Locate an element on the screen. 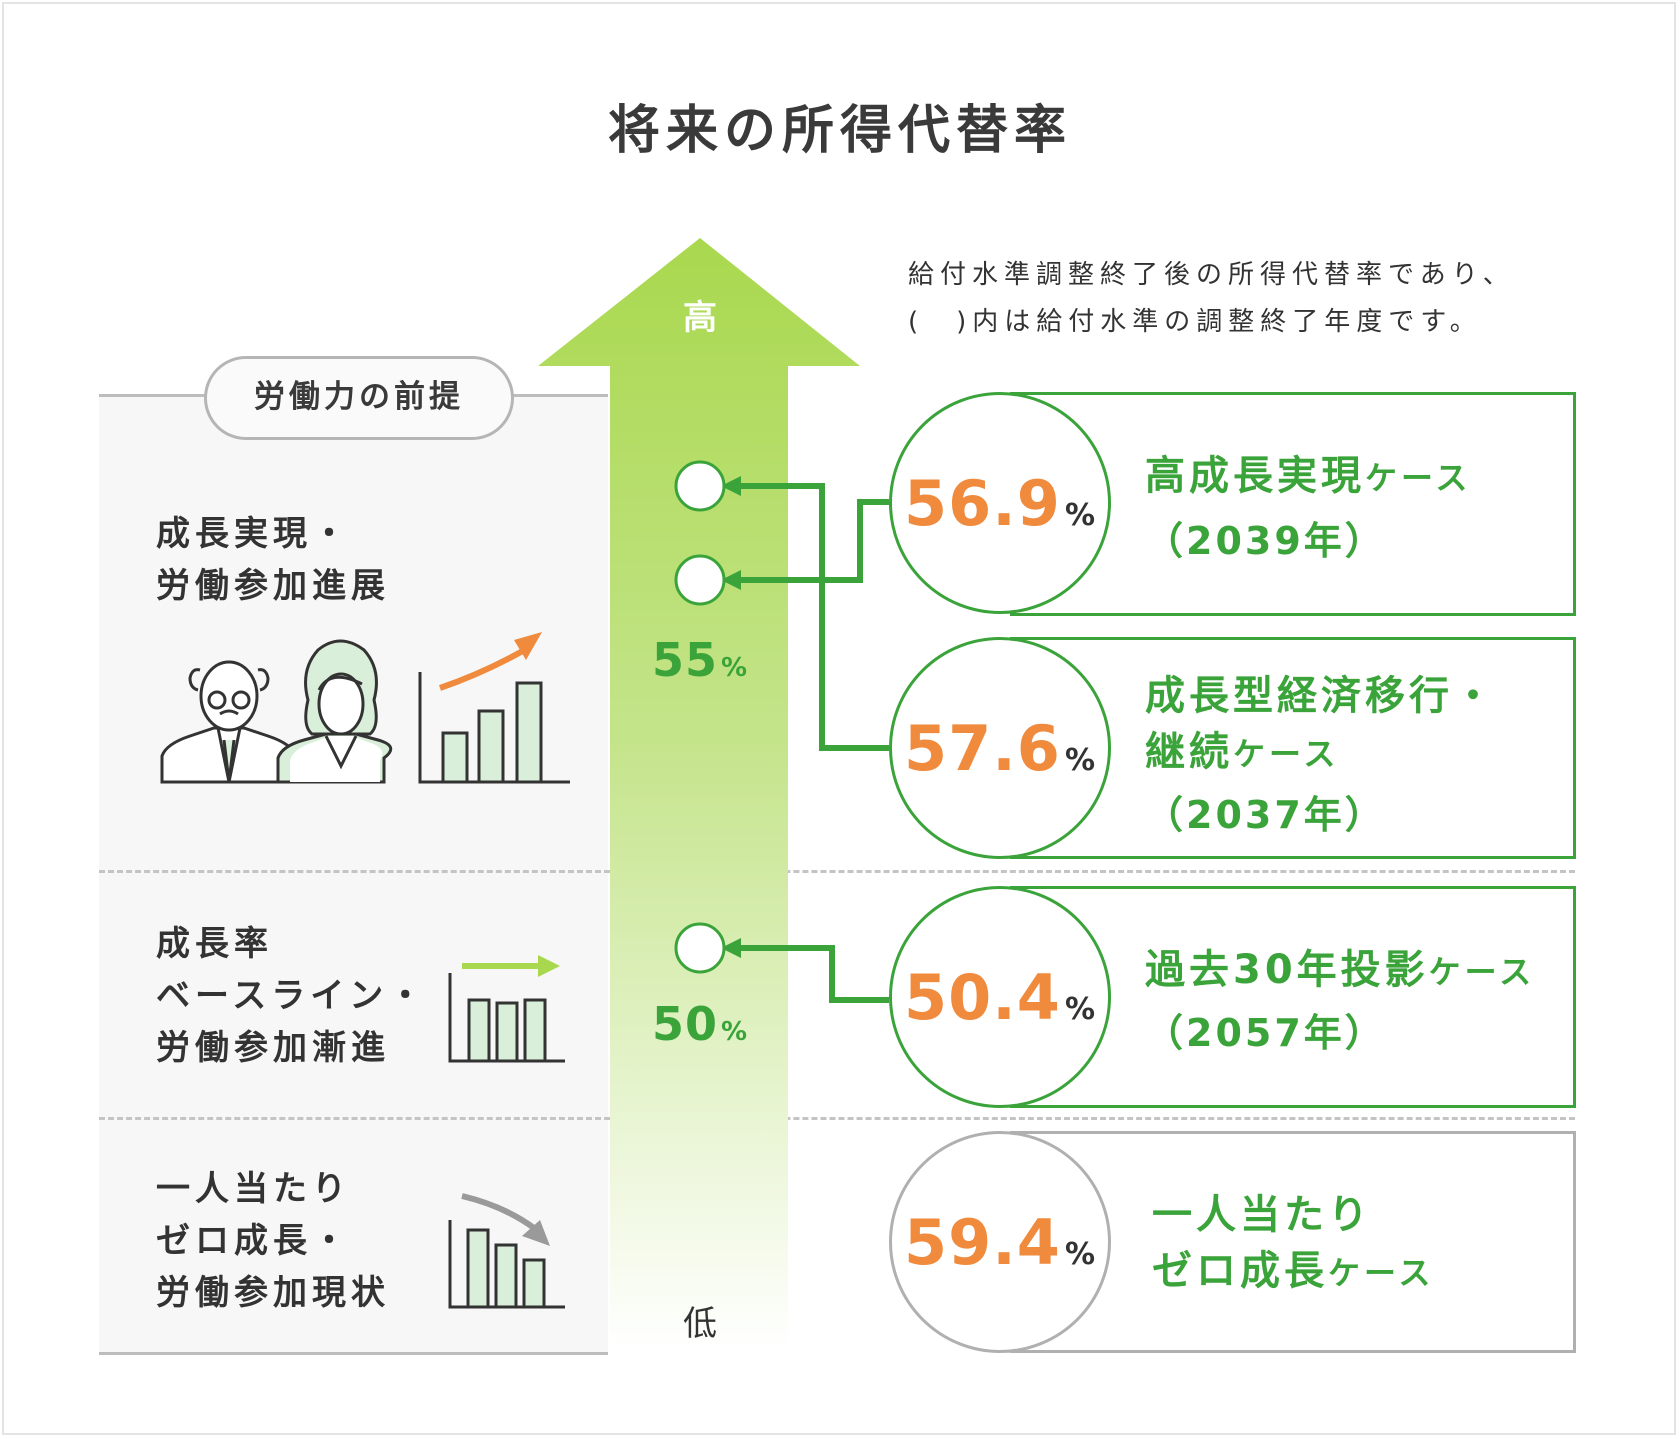 The image size is (1680, 1439). note-line-2: ( )内は給付水準の調整終了年度です。 is located at coordinates (1195, 322).